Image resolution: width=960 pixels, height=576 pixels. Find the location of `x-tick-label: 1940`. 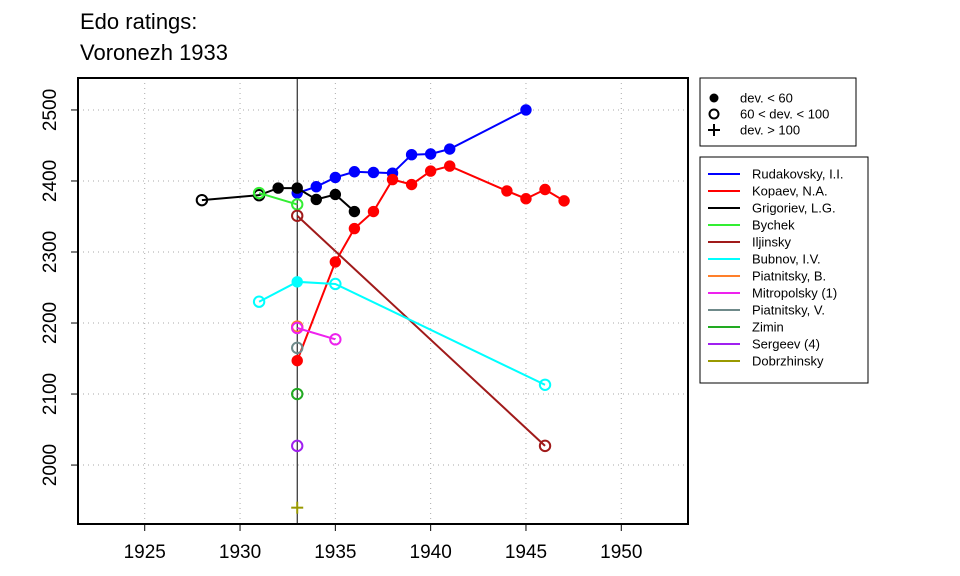

x-tick-label: 1940 is located at coordinates (431, 552).